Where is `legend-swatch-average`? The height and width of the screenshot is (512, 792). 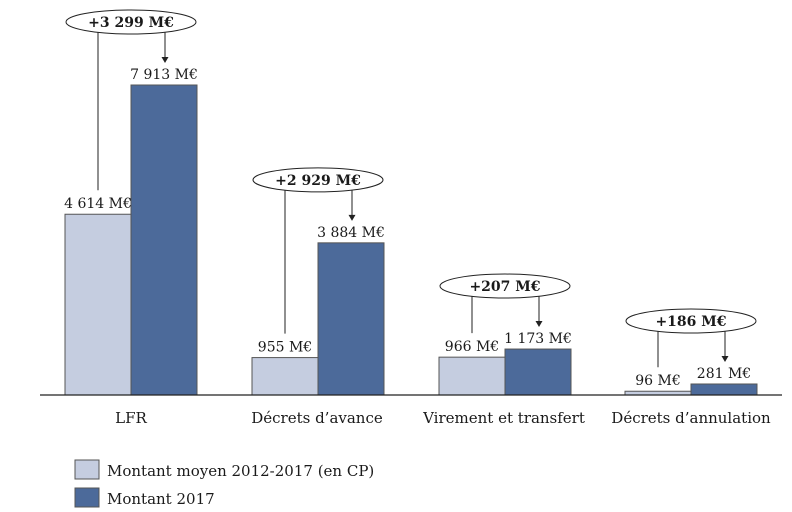
legend-swatch-average is located at coordinates (87, 469).